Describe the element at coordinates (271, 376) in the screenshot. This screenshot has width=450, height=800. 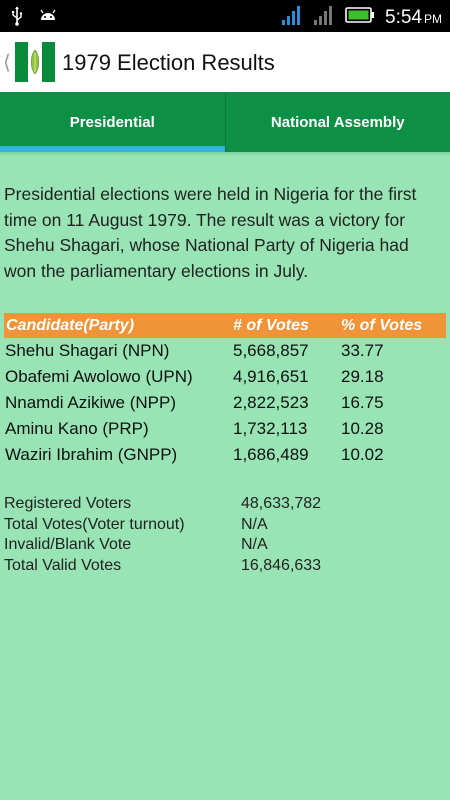
I see `votes-cell: 4,916,651` at that location.